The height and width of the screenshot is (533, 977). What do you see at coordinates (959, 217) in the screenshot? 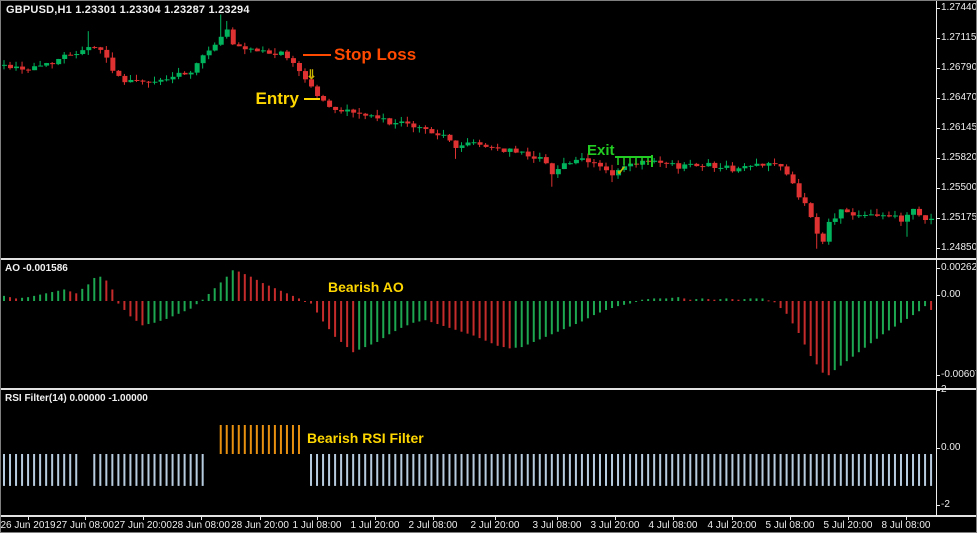
I see `axis-label: 1.25175` at bounding box center [959, 217].